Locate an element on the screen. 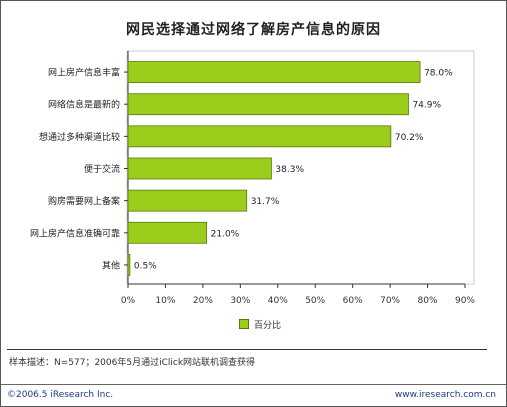  category-label: 购房需要网上备案 is located at coordinates (84, 201).